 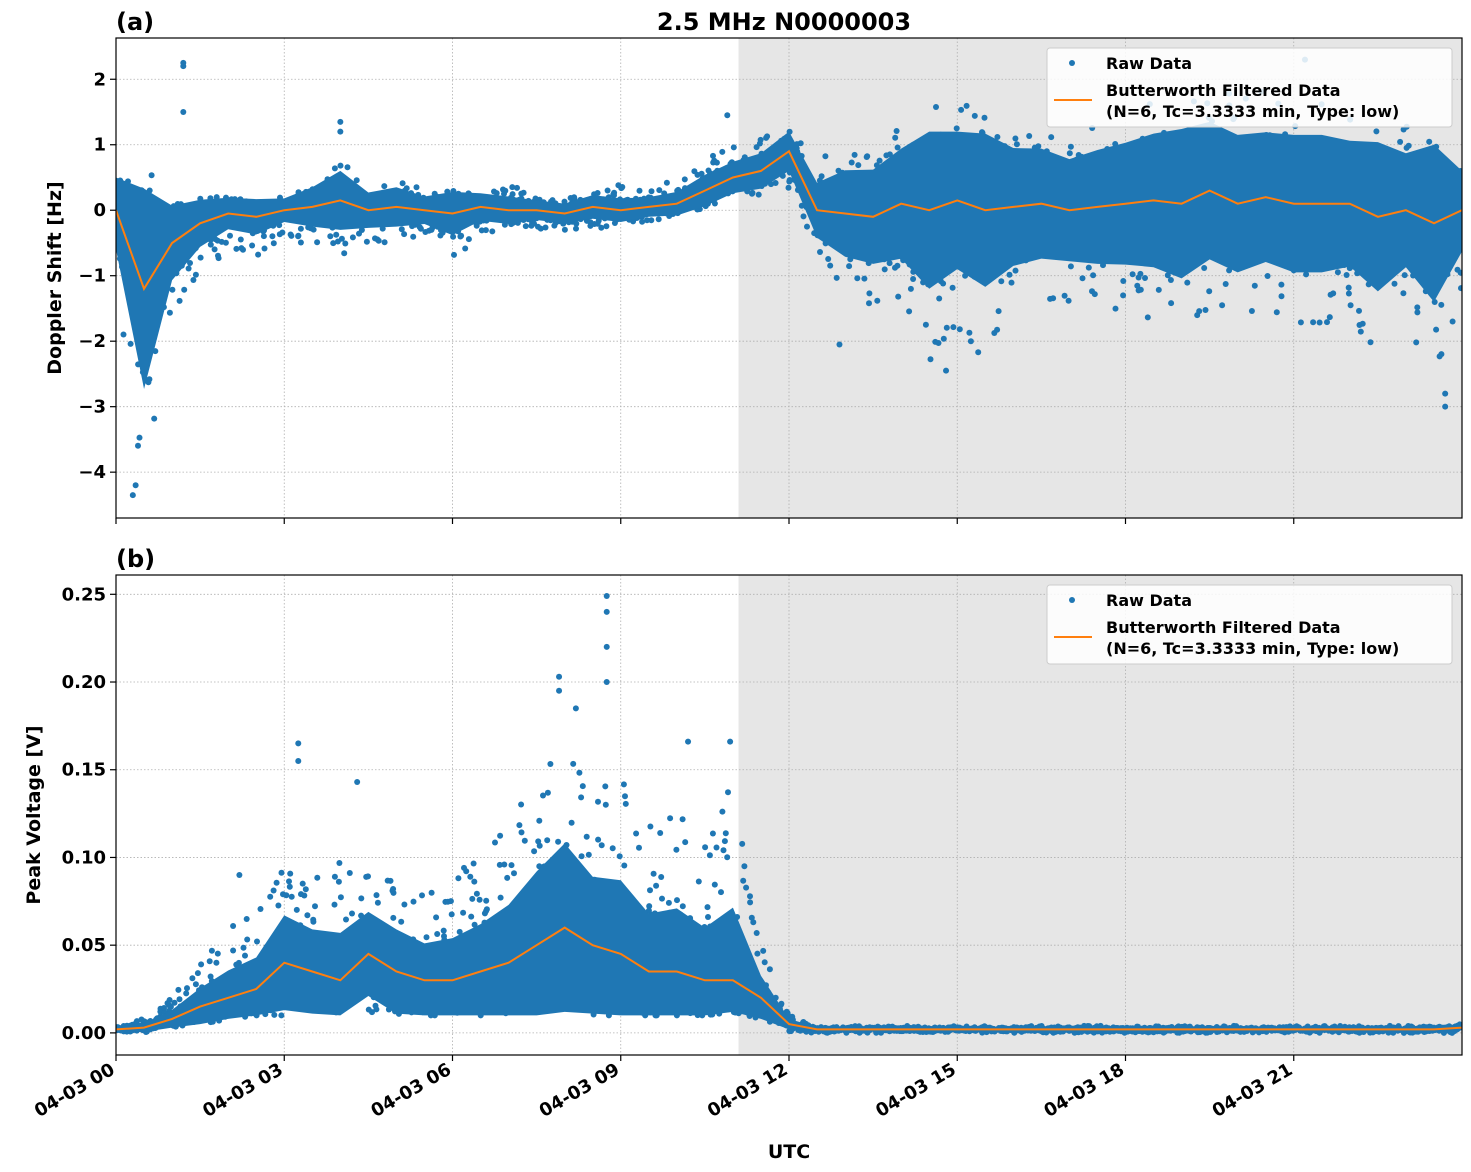 I want to click on panel-label-a: (a), so click(x=135, y=22).